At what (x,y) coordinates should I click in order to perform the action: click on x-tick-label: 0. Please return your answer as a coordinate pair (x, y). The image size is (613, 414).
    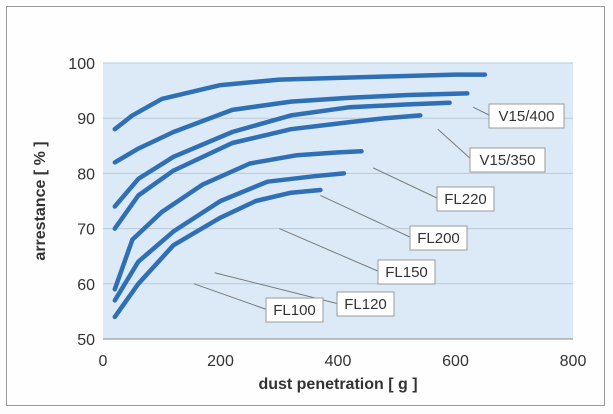
    Looking at the image, I should click on (103, 361).